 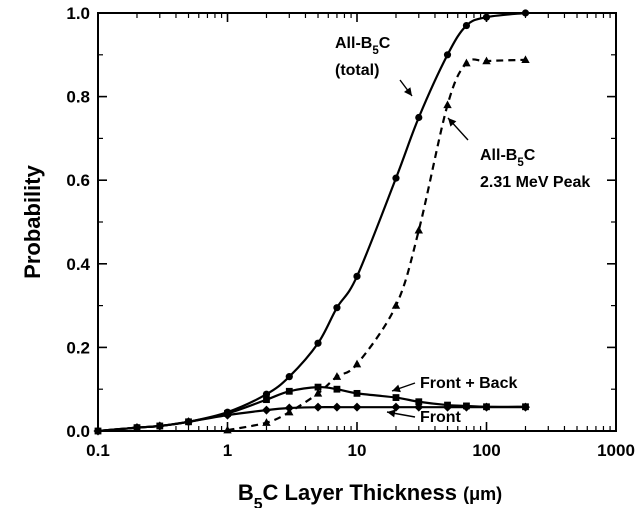 What do you see at coordinates (78, 264) in the screenshot?
I see `y-tick-label: 0.4` at bounding box center [78, 264].